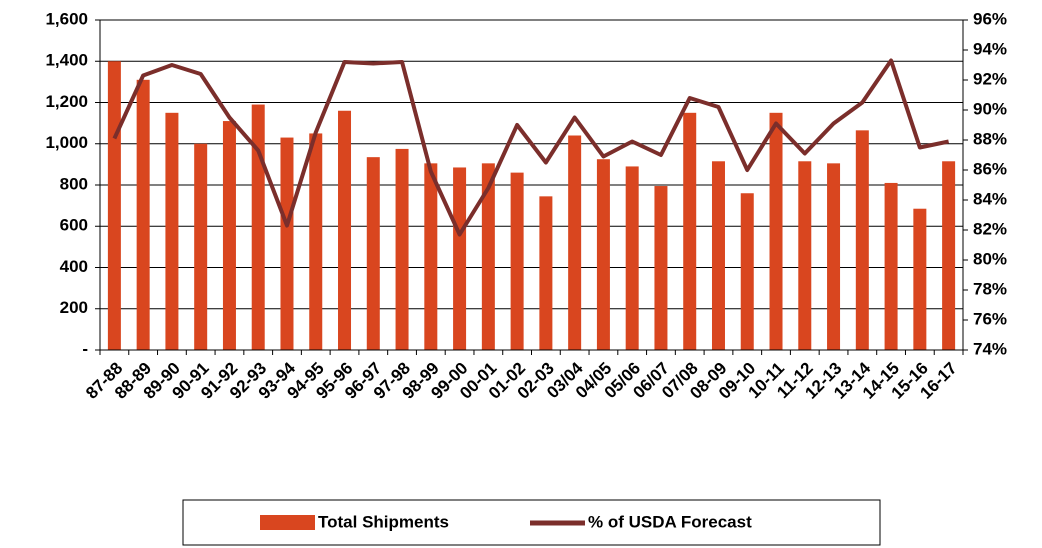  Describe the element at coordinates (66, 142) in the screenshot. I see `y-tick-label: 1,000` at that location.